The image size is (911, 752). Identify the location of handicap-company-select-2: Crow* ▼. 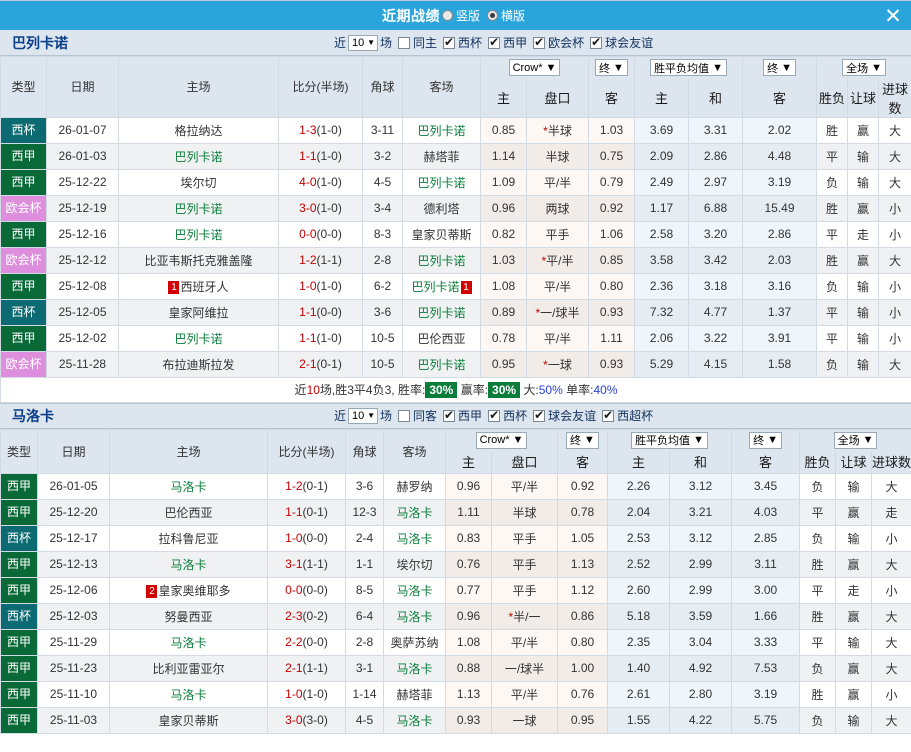
(501, 439).